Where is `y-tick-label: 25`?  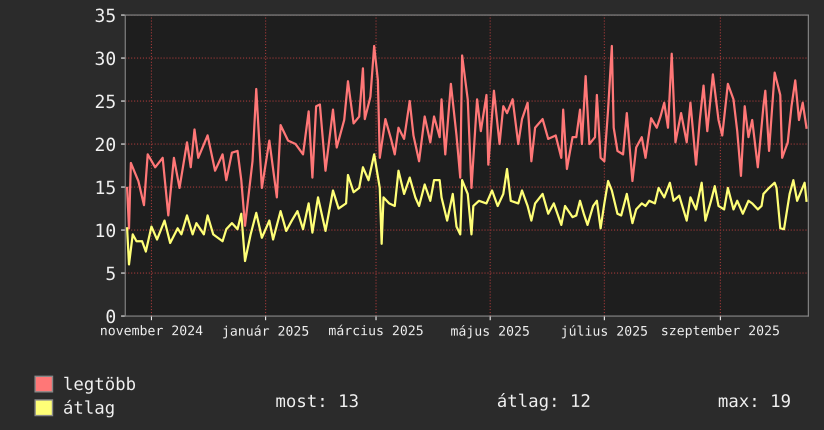
y-tick-label: 25 is located at coordinates (105, 101).